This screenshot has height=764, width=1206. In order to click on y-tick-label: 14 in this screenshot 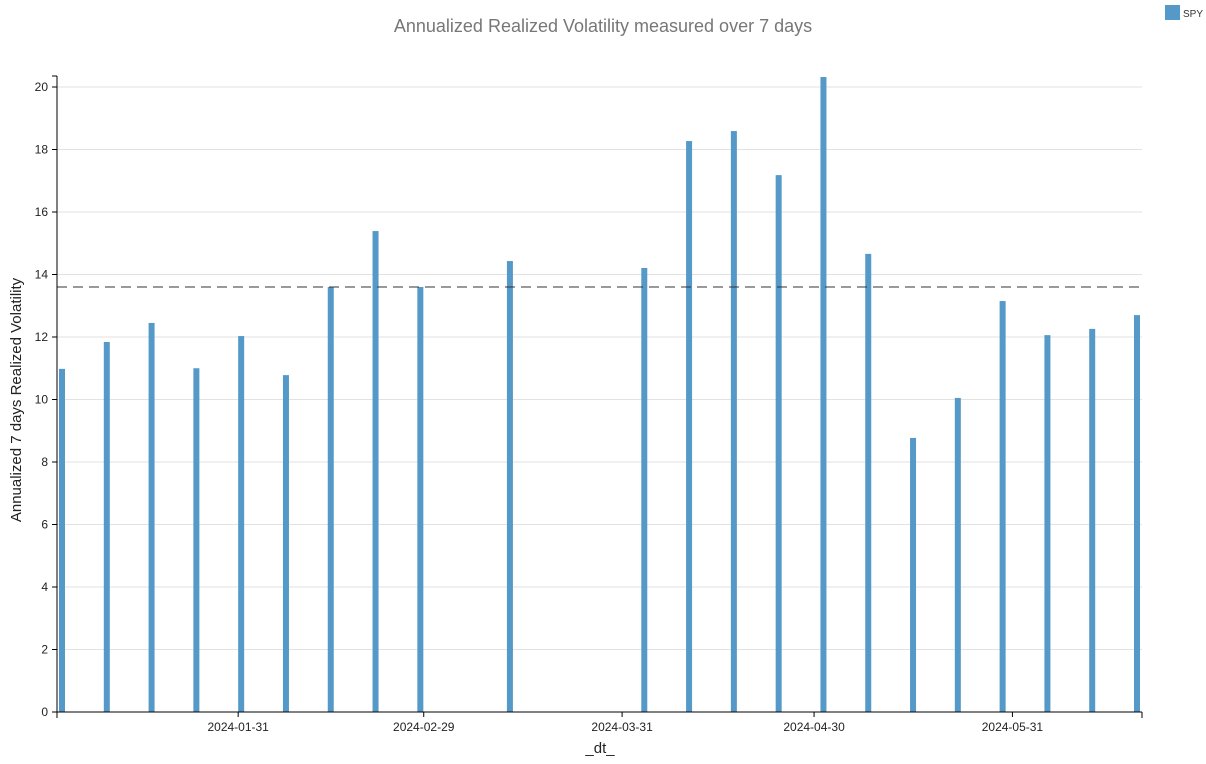, I will do `click(42, 275)`.